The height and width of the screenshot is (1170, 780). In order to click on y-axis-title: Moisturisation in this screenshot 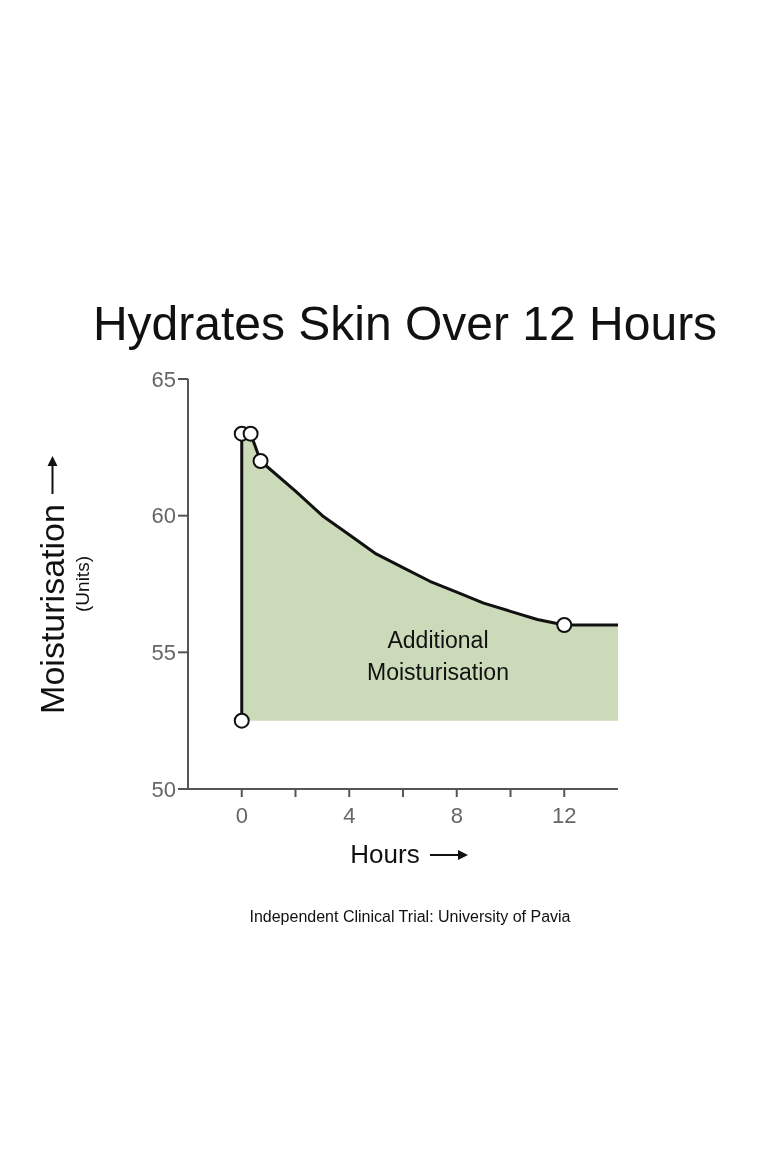, I will do `click(52, 609)`.